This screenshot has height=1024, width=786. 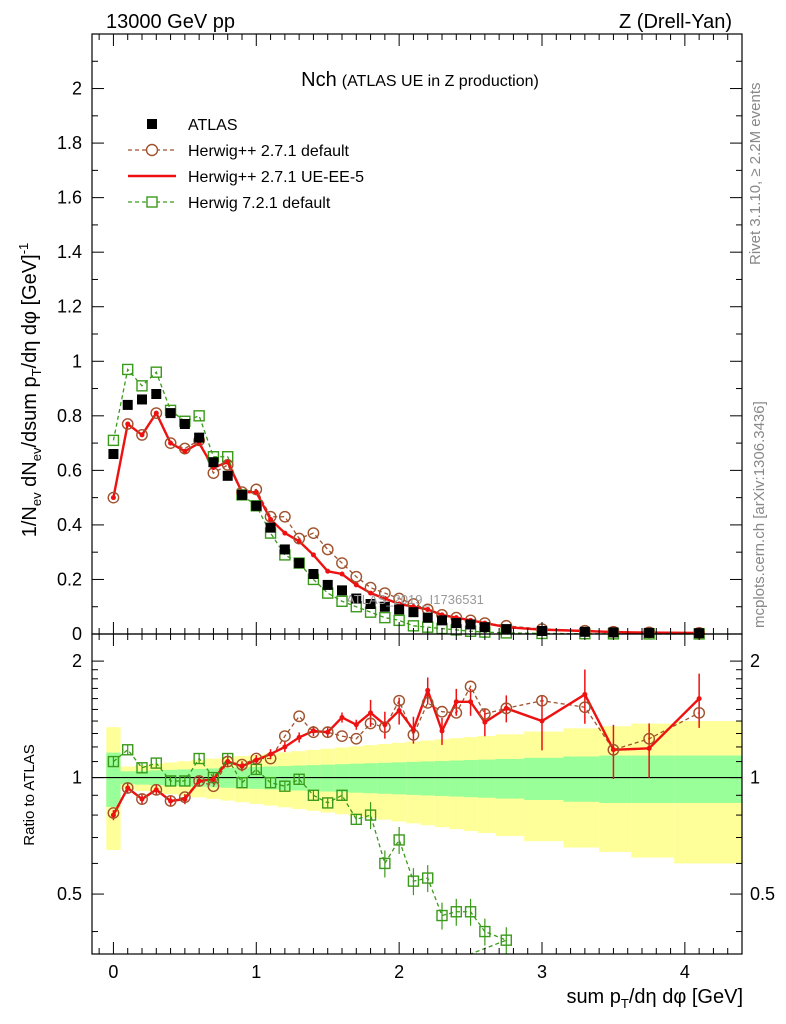 I want to click on h7-marker, so click(x=199, y=416).